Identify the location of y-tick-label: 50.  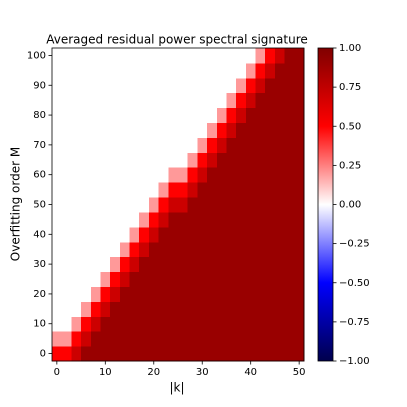
(39, 205).